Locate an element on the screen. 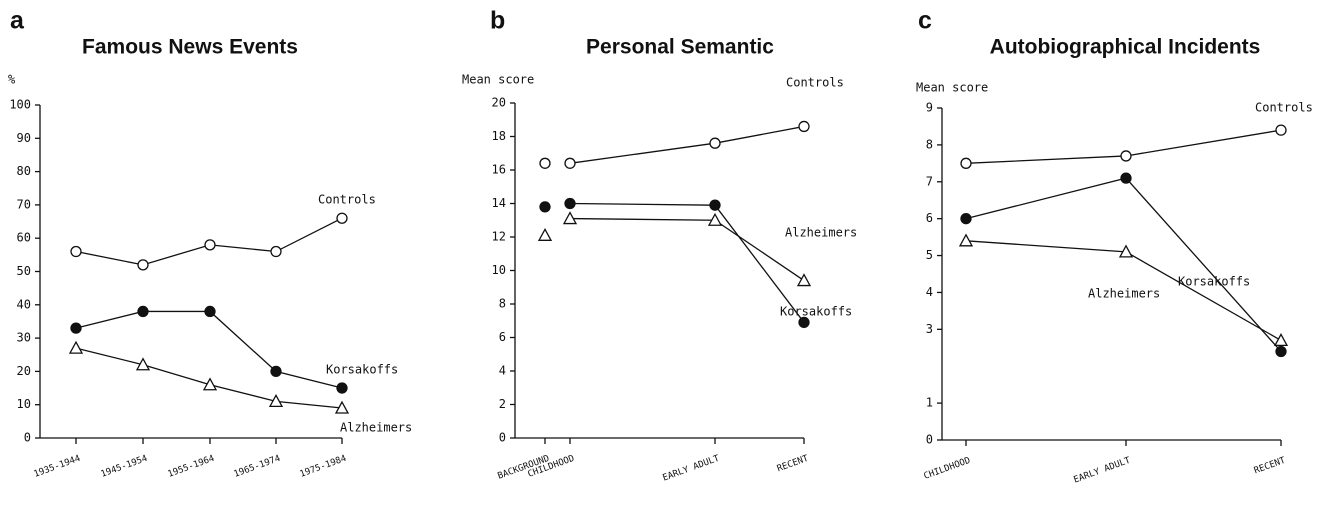 The image size is (1338, 505). y-tick-label: 16 is located at coordinates (499, 170).